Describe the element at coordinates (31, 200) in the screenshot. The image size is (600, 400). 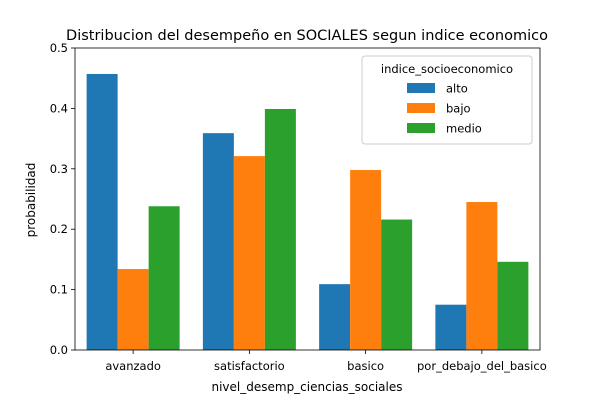
I see `y-axis-label: probabilidad` at that location.